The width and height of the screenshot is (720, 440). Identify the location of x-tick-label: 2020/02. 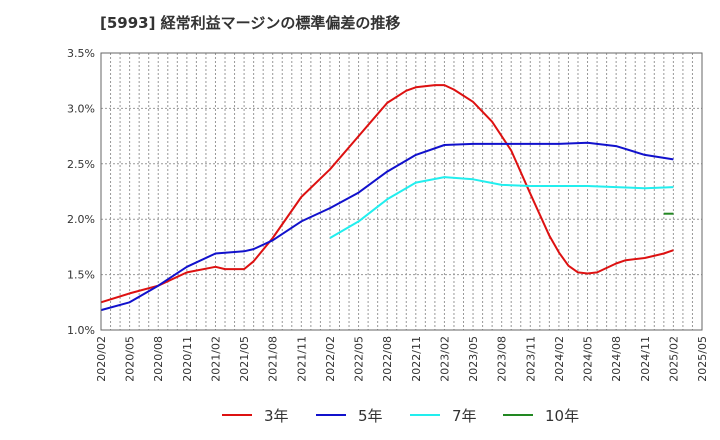
(101, 359).